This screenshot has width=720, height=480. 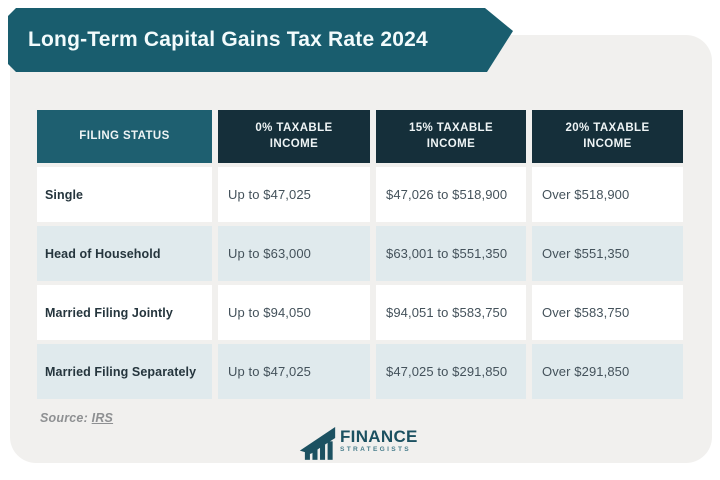 What do you see at coordinates (228, 39) in the screenshot?
I see `page-title: Long-Term Capital Gains Tax Rate 2024` at bounding box center [228, 39].